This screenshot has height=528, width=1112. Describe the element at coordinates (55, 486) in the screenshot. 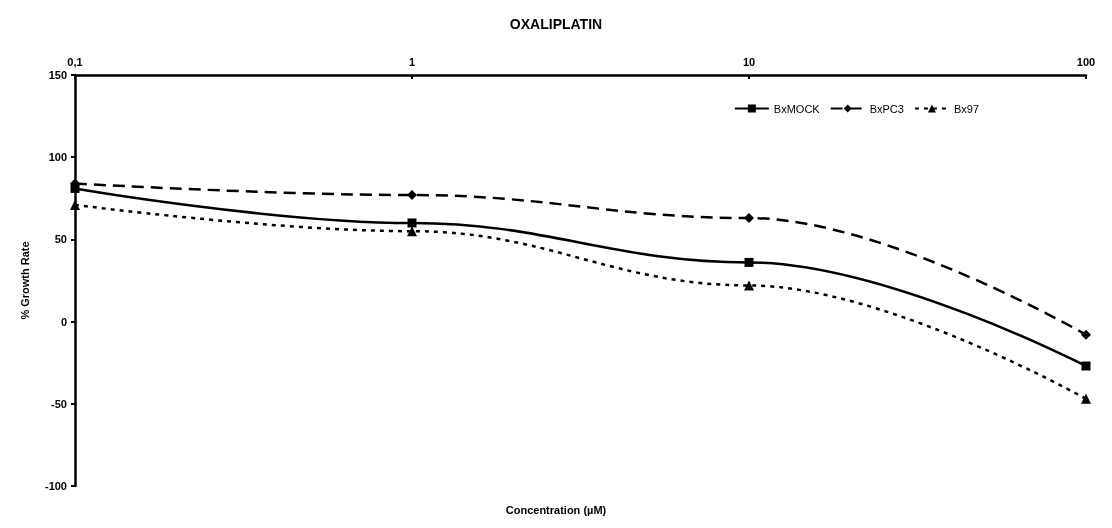

I see `y-tick-label: -100` at that location.